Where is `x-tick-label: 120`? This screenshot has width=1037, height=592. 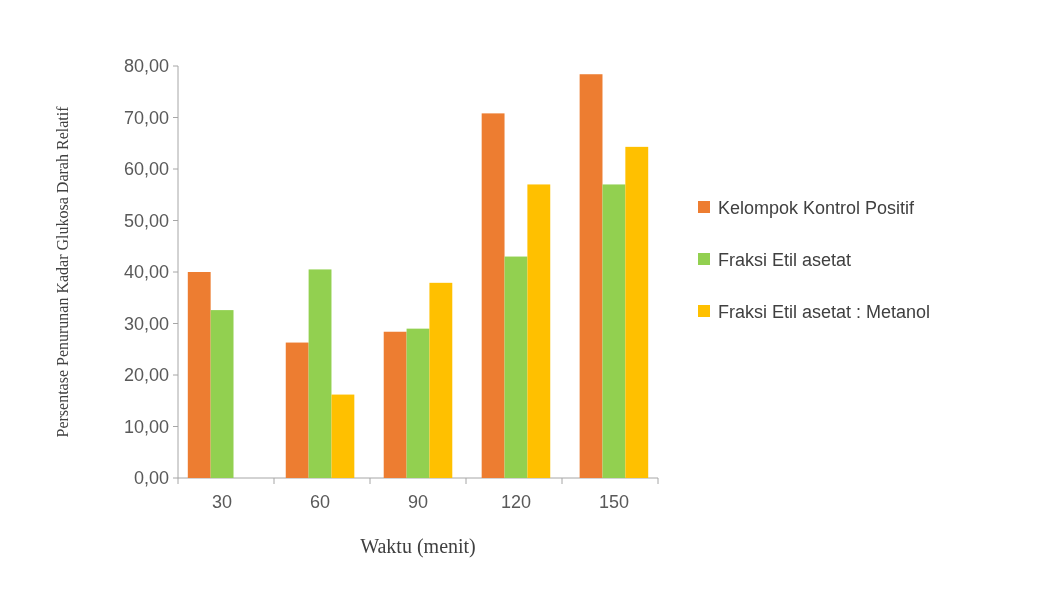 x-tick-label: 120 is located at coordinates (515, 502).